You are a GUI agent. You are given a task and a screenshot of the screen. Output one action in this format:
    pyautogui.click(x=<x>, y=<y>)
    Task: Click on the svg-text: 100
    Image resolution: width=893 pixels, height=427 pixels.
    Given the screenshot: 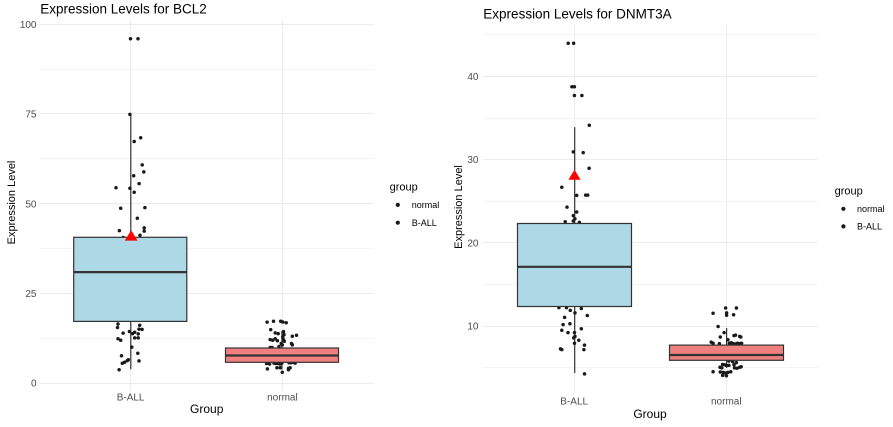 What is the action you would take?
    pyautogui.click(x=28, y=25)
    